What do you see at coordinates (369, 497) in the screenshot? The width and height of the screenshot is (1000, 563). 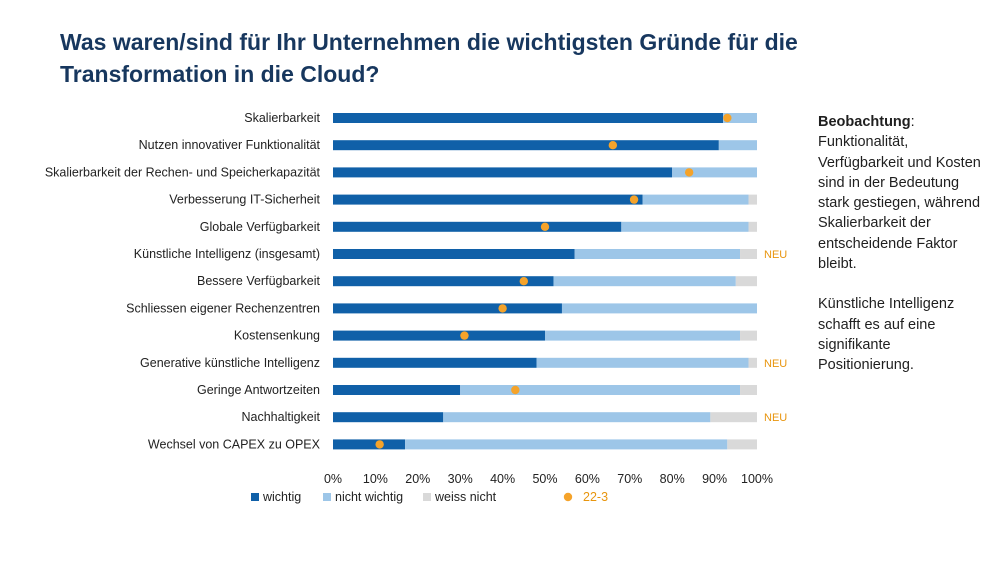 I see `legend-label: nicht wichtig` at bounding box center [369, 497].